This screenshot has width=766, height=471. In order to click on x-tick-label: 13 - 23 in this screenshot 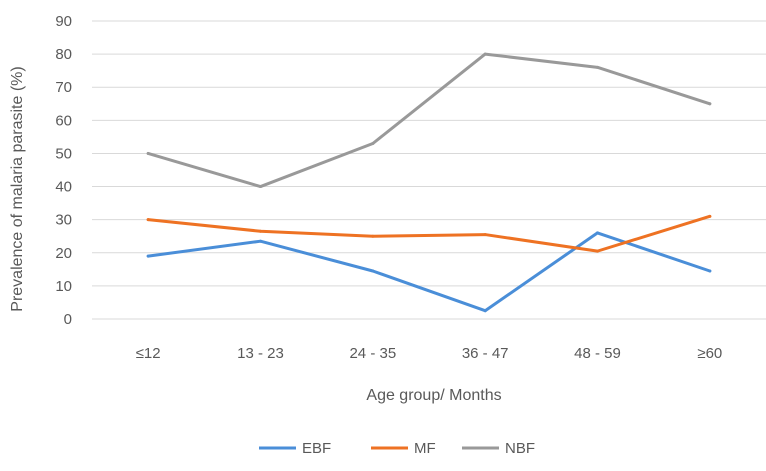, I will do `click(260, 353)`.